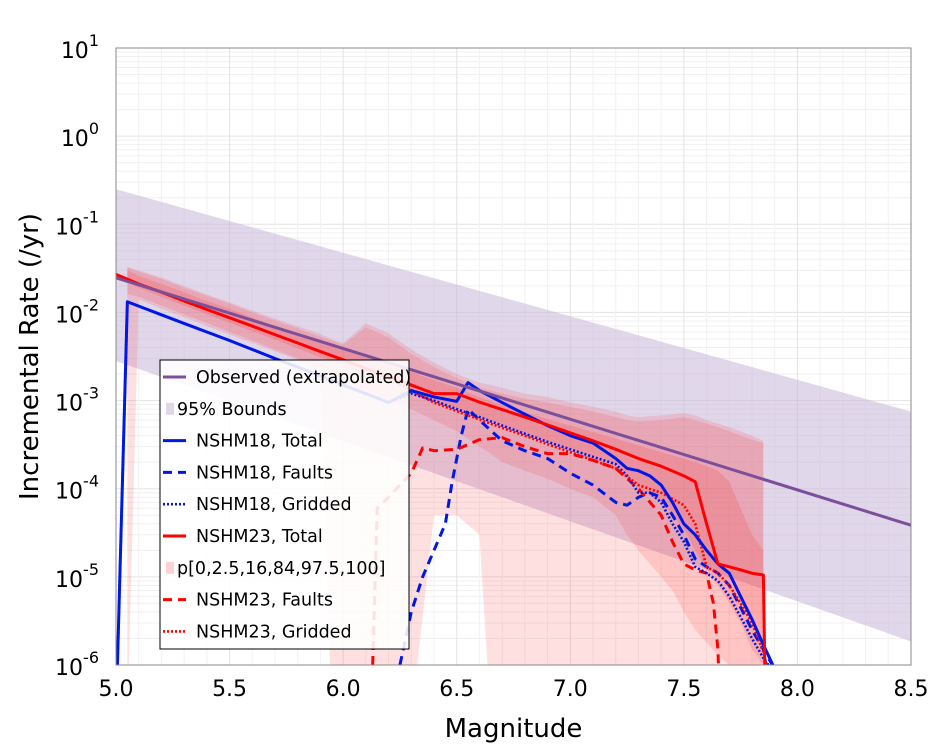  Describe the element at coordinates (264, 473) in the screenshot. I see `legend-label: NSHM18, Faults` at that location.